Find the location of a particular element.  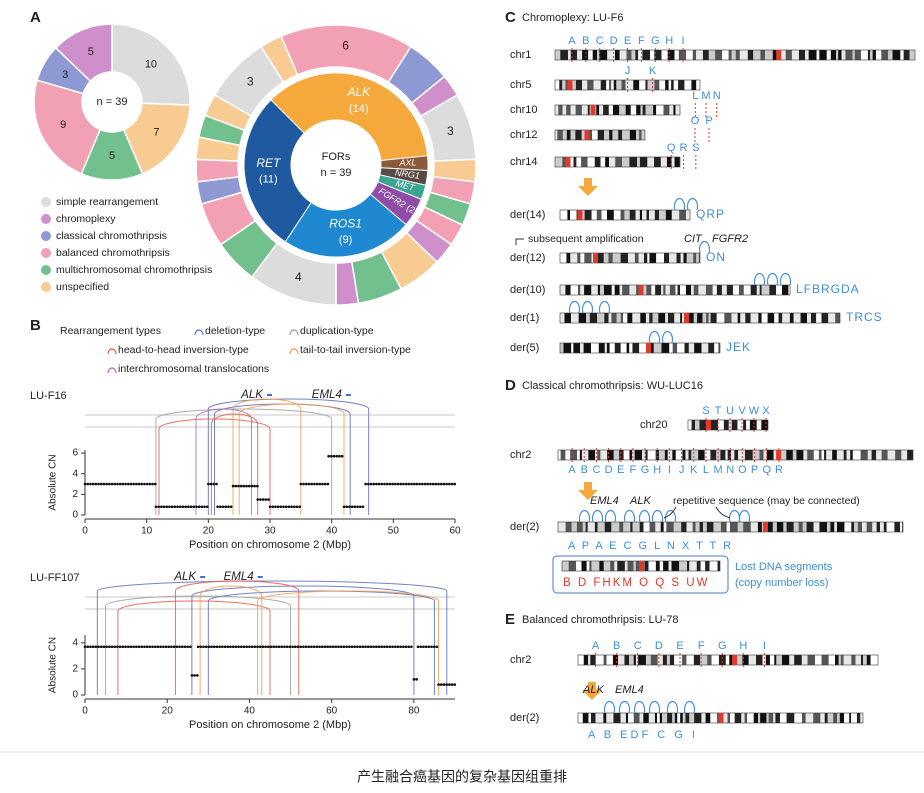

lost-box is located at coordinates (640, 574).